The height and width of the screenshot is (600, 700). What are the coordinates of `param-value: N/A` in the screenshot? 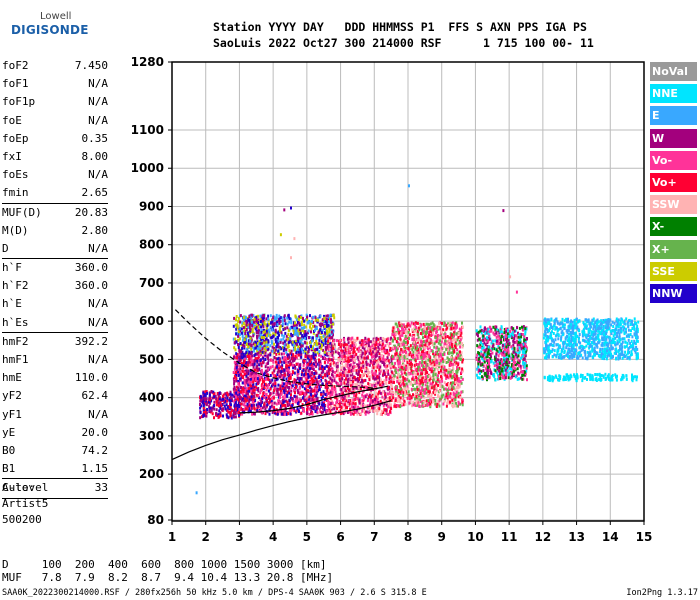 It's located at (98, 414).